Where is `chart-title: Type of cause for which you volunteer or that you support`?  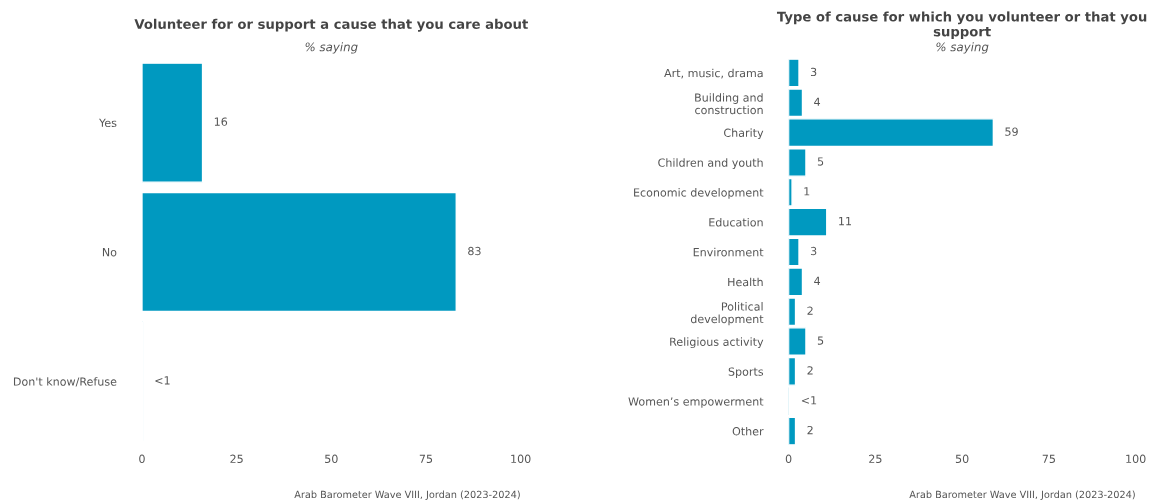 chart-title: Type of cause for which you volunteer or that you support is located at coordinates (961, 25).